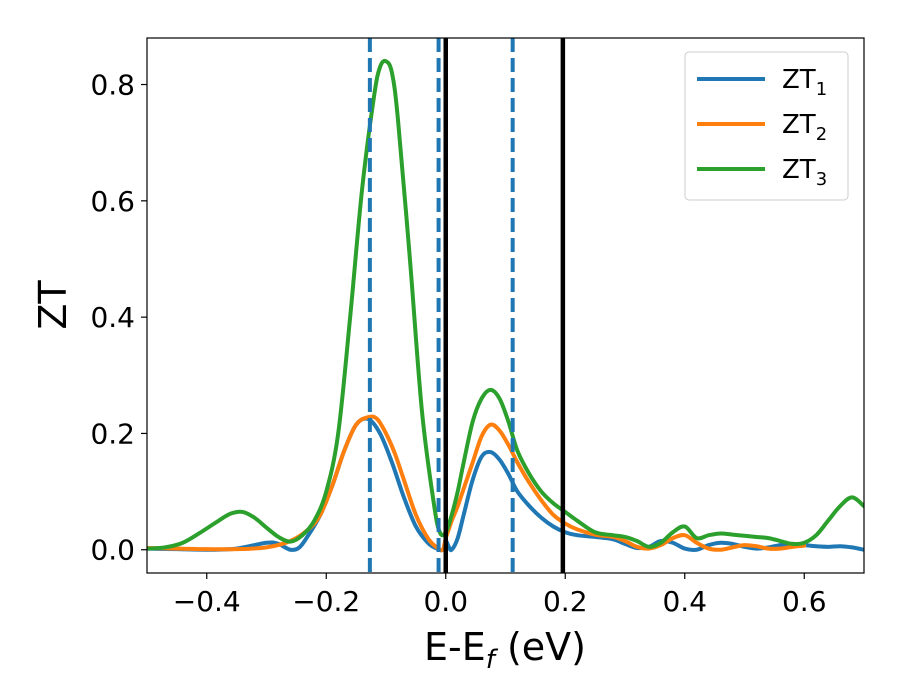  What do you see at coordinates (821, 89) in the screenshot?
I see `legend-label-sub: 1` at bounding box center [821, 89].